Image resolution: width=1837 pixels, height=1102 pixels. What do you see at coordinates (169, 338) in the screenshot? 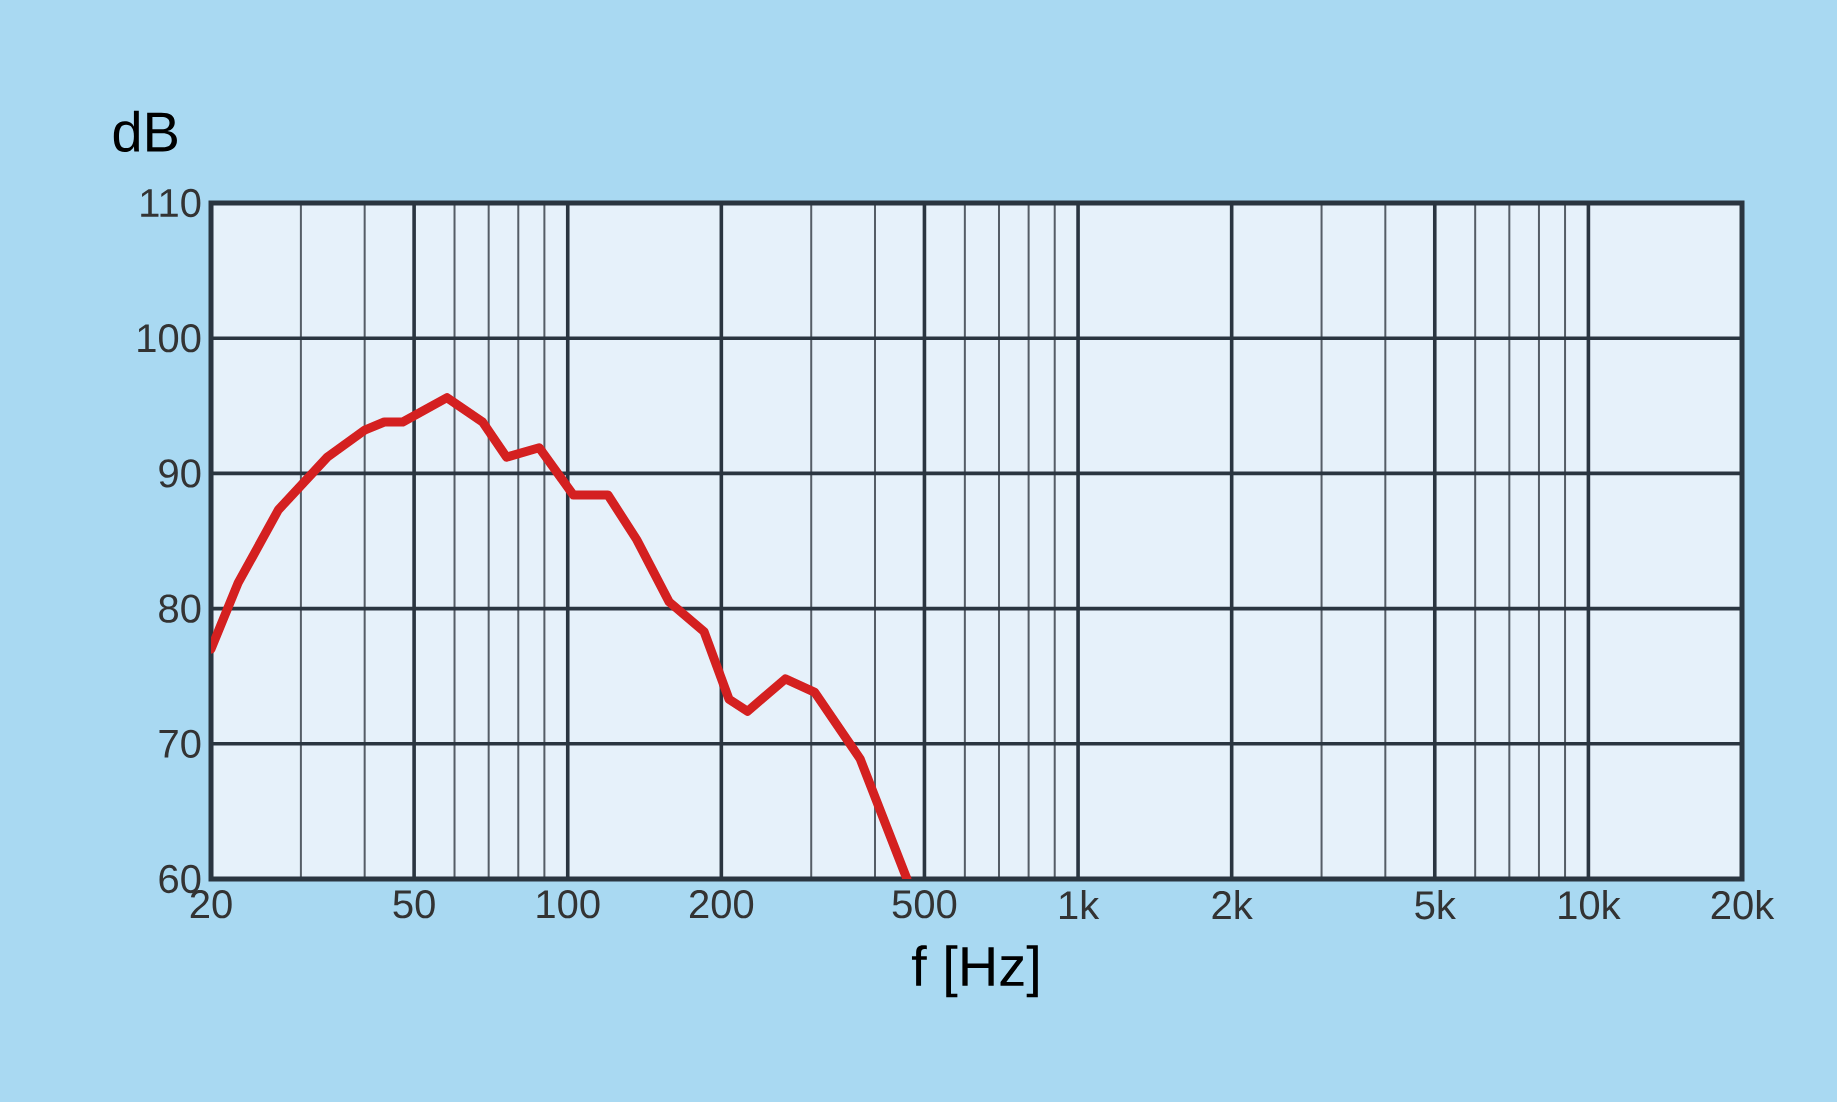
I see `y-tick-label: 100` at bounding box center [169, 338].